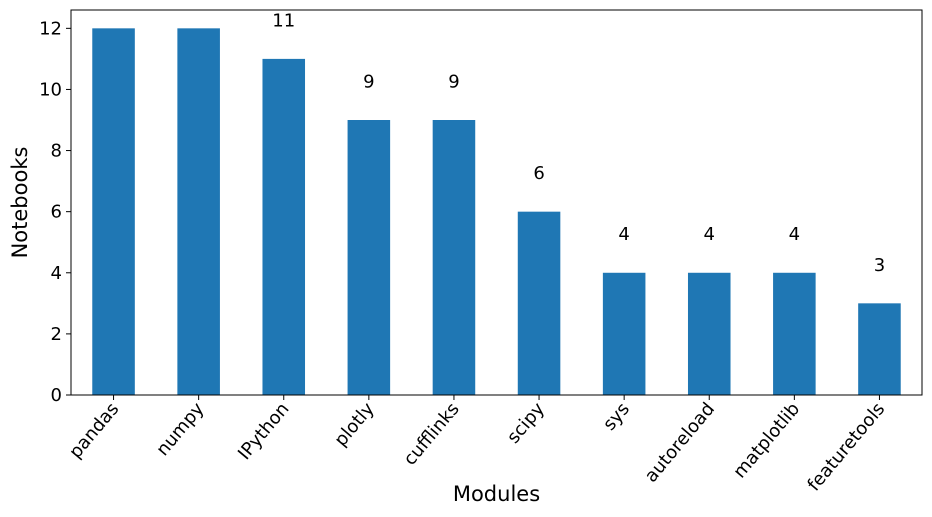 This screenshot has width=932, height=517. I want to click on y-tick-label: 2, so click(56, 334).